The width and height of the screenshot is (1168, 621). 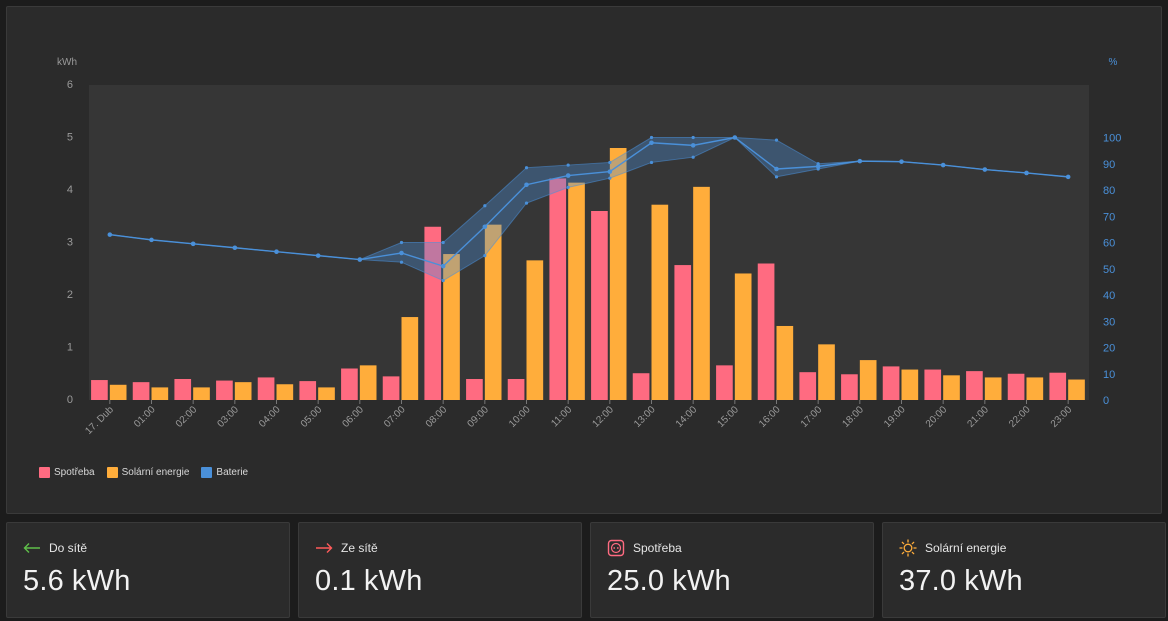 I want to click on legend-label-battery: Baterie, so click(x=232, y=472).